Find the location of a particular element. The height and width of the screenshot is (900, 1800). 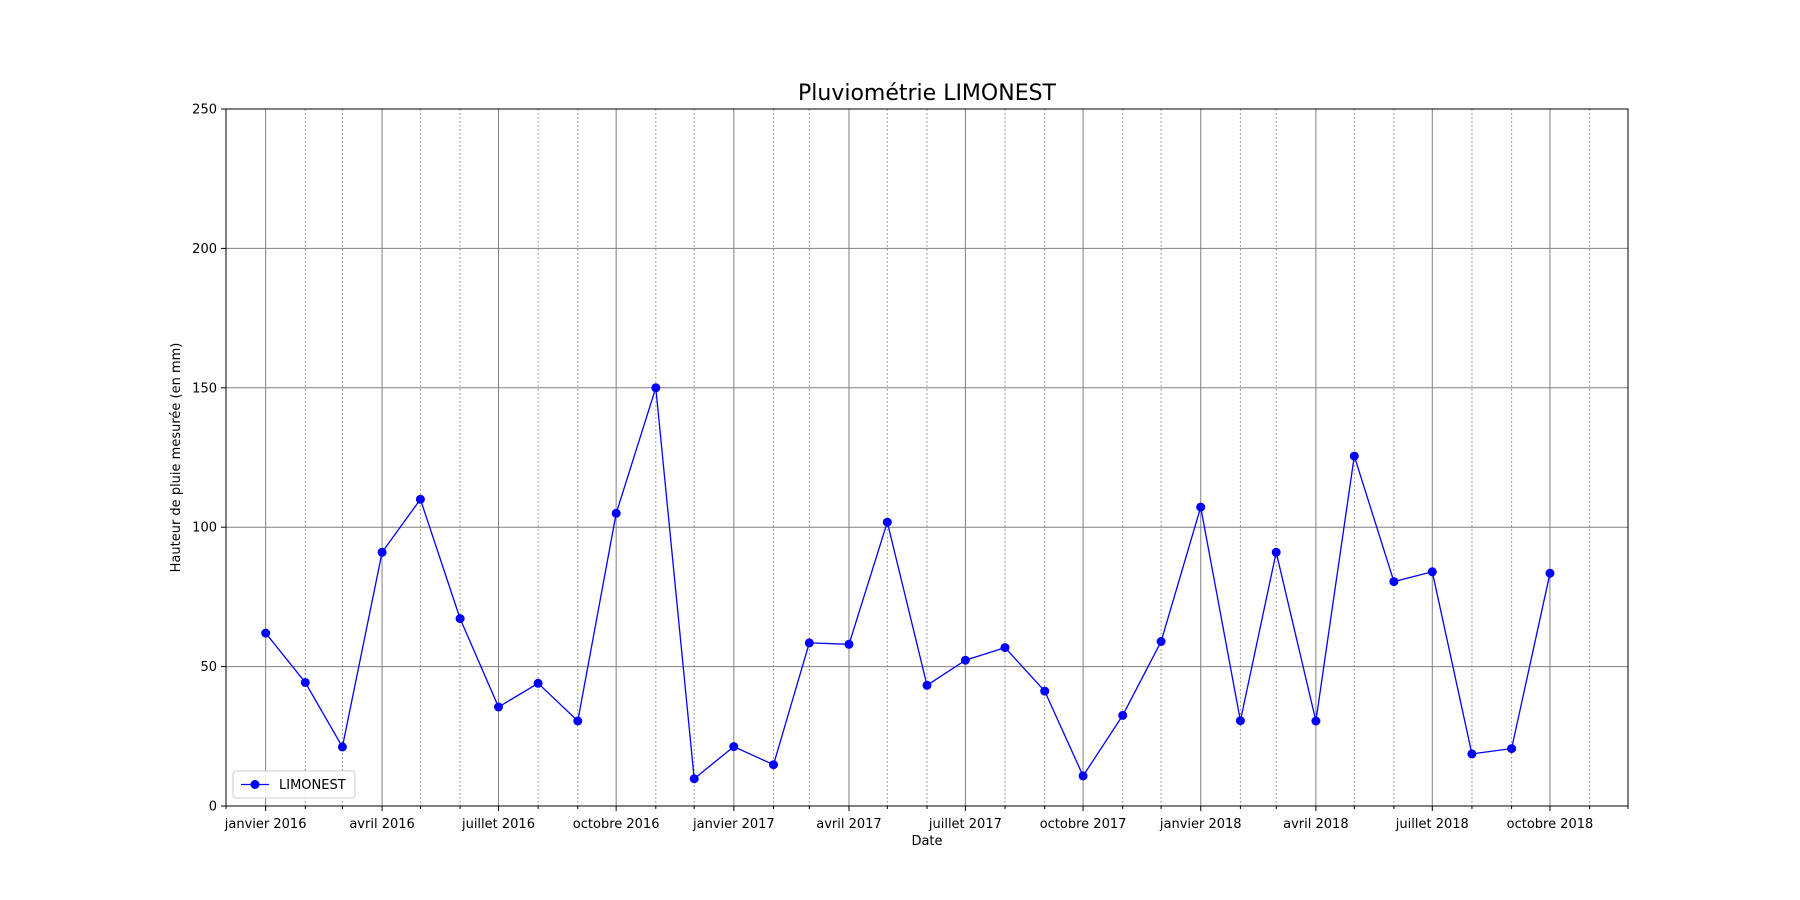

x-tick-label: octobre 2017 is located at coordinates (1083, 824).